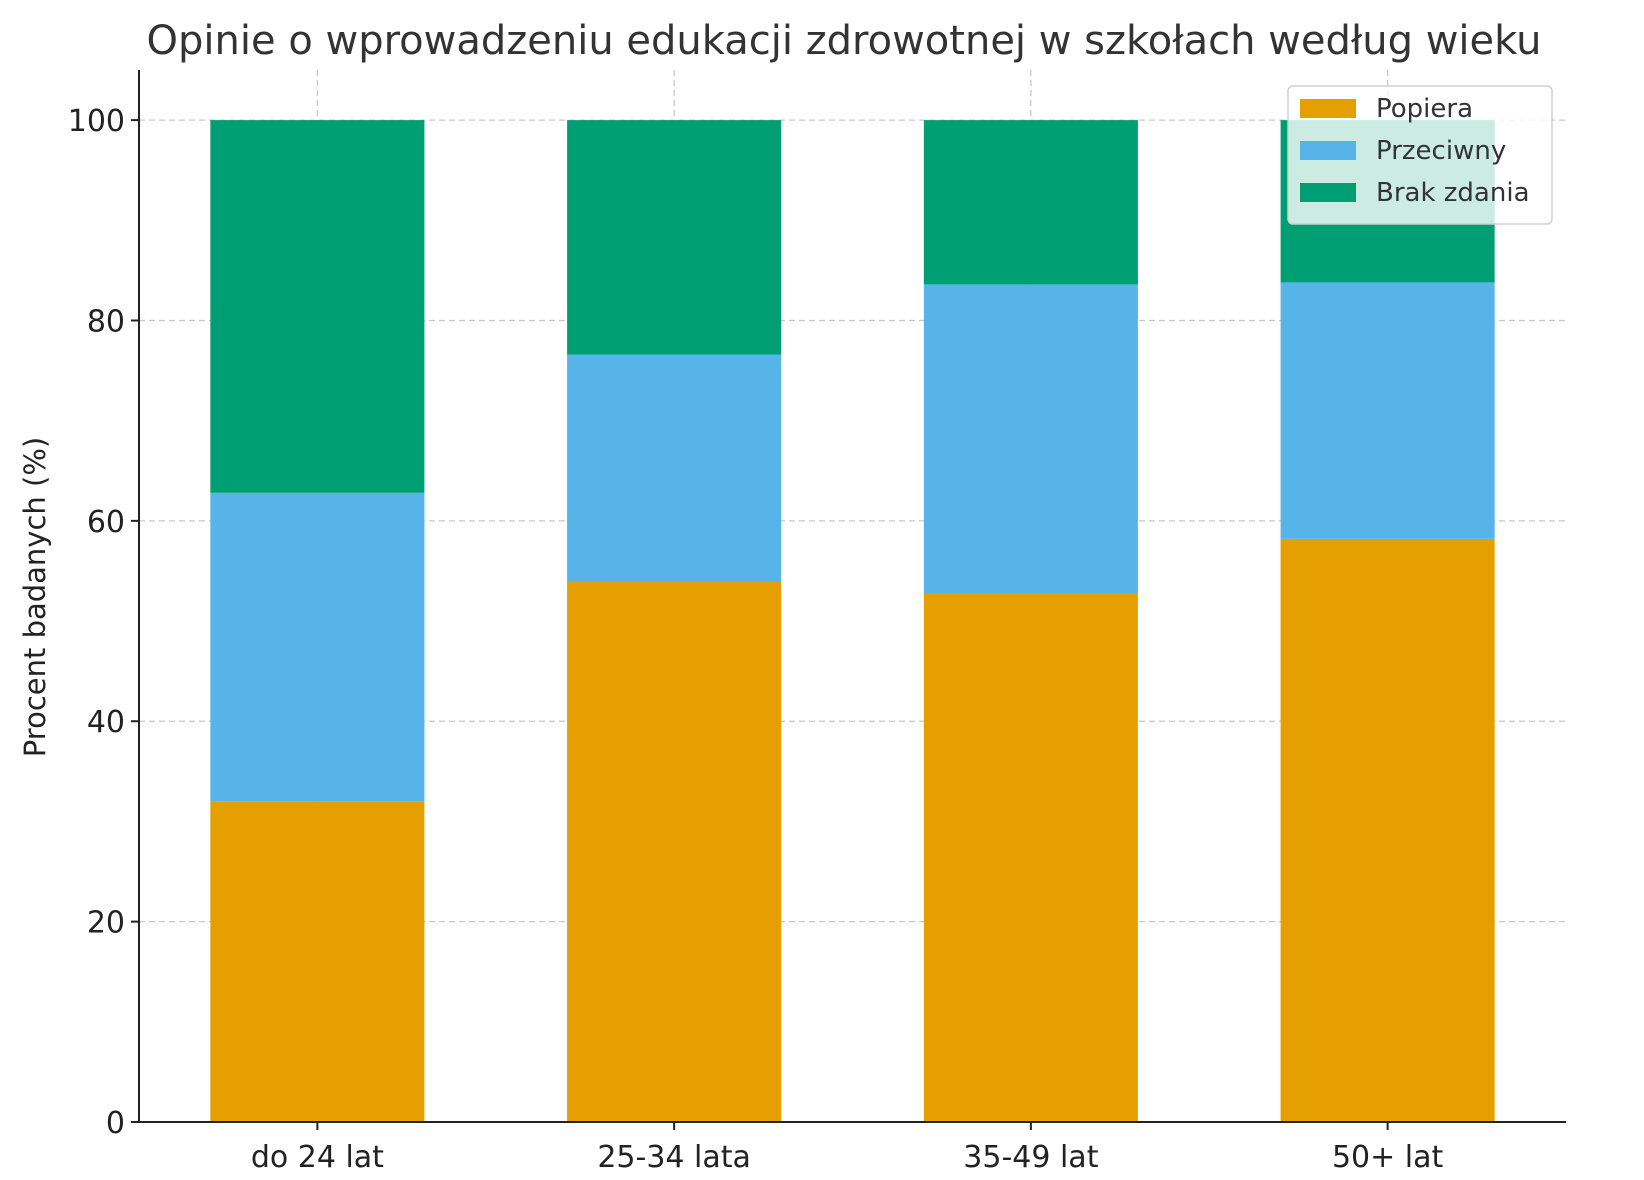 This screenshot has height=1180, width=1644. I want to click on x-tick-label-25-34-lata: 25-34 lata, so click(674, 1157).